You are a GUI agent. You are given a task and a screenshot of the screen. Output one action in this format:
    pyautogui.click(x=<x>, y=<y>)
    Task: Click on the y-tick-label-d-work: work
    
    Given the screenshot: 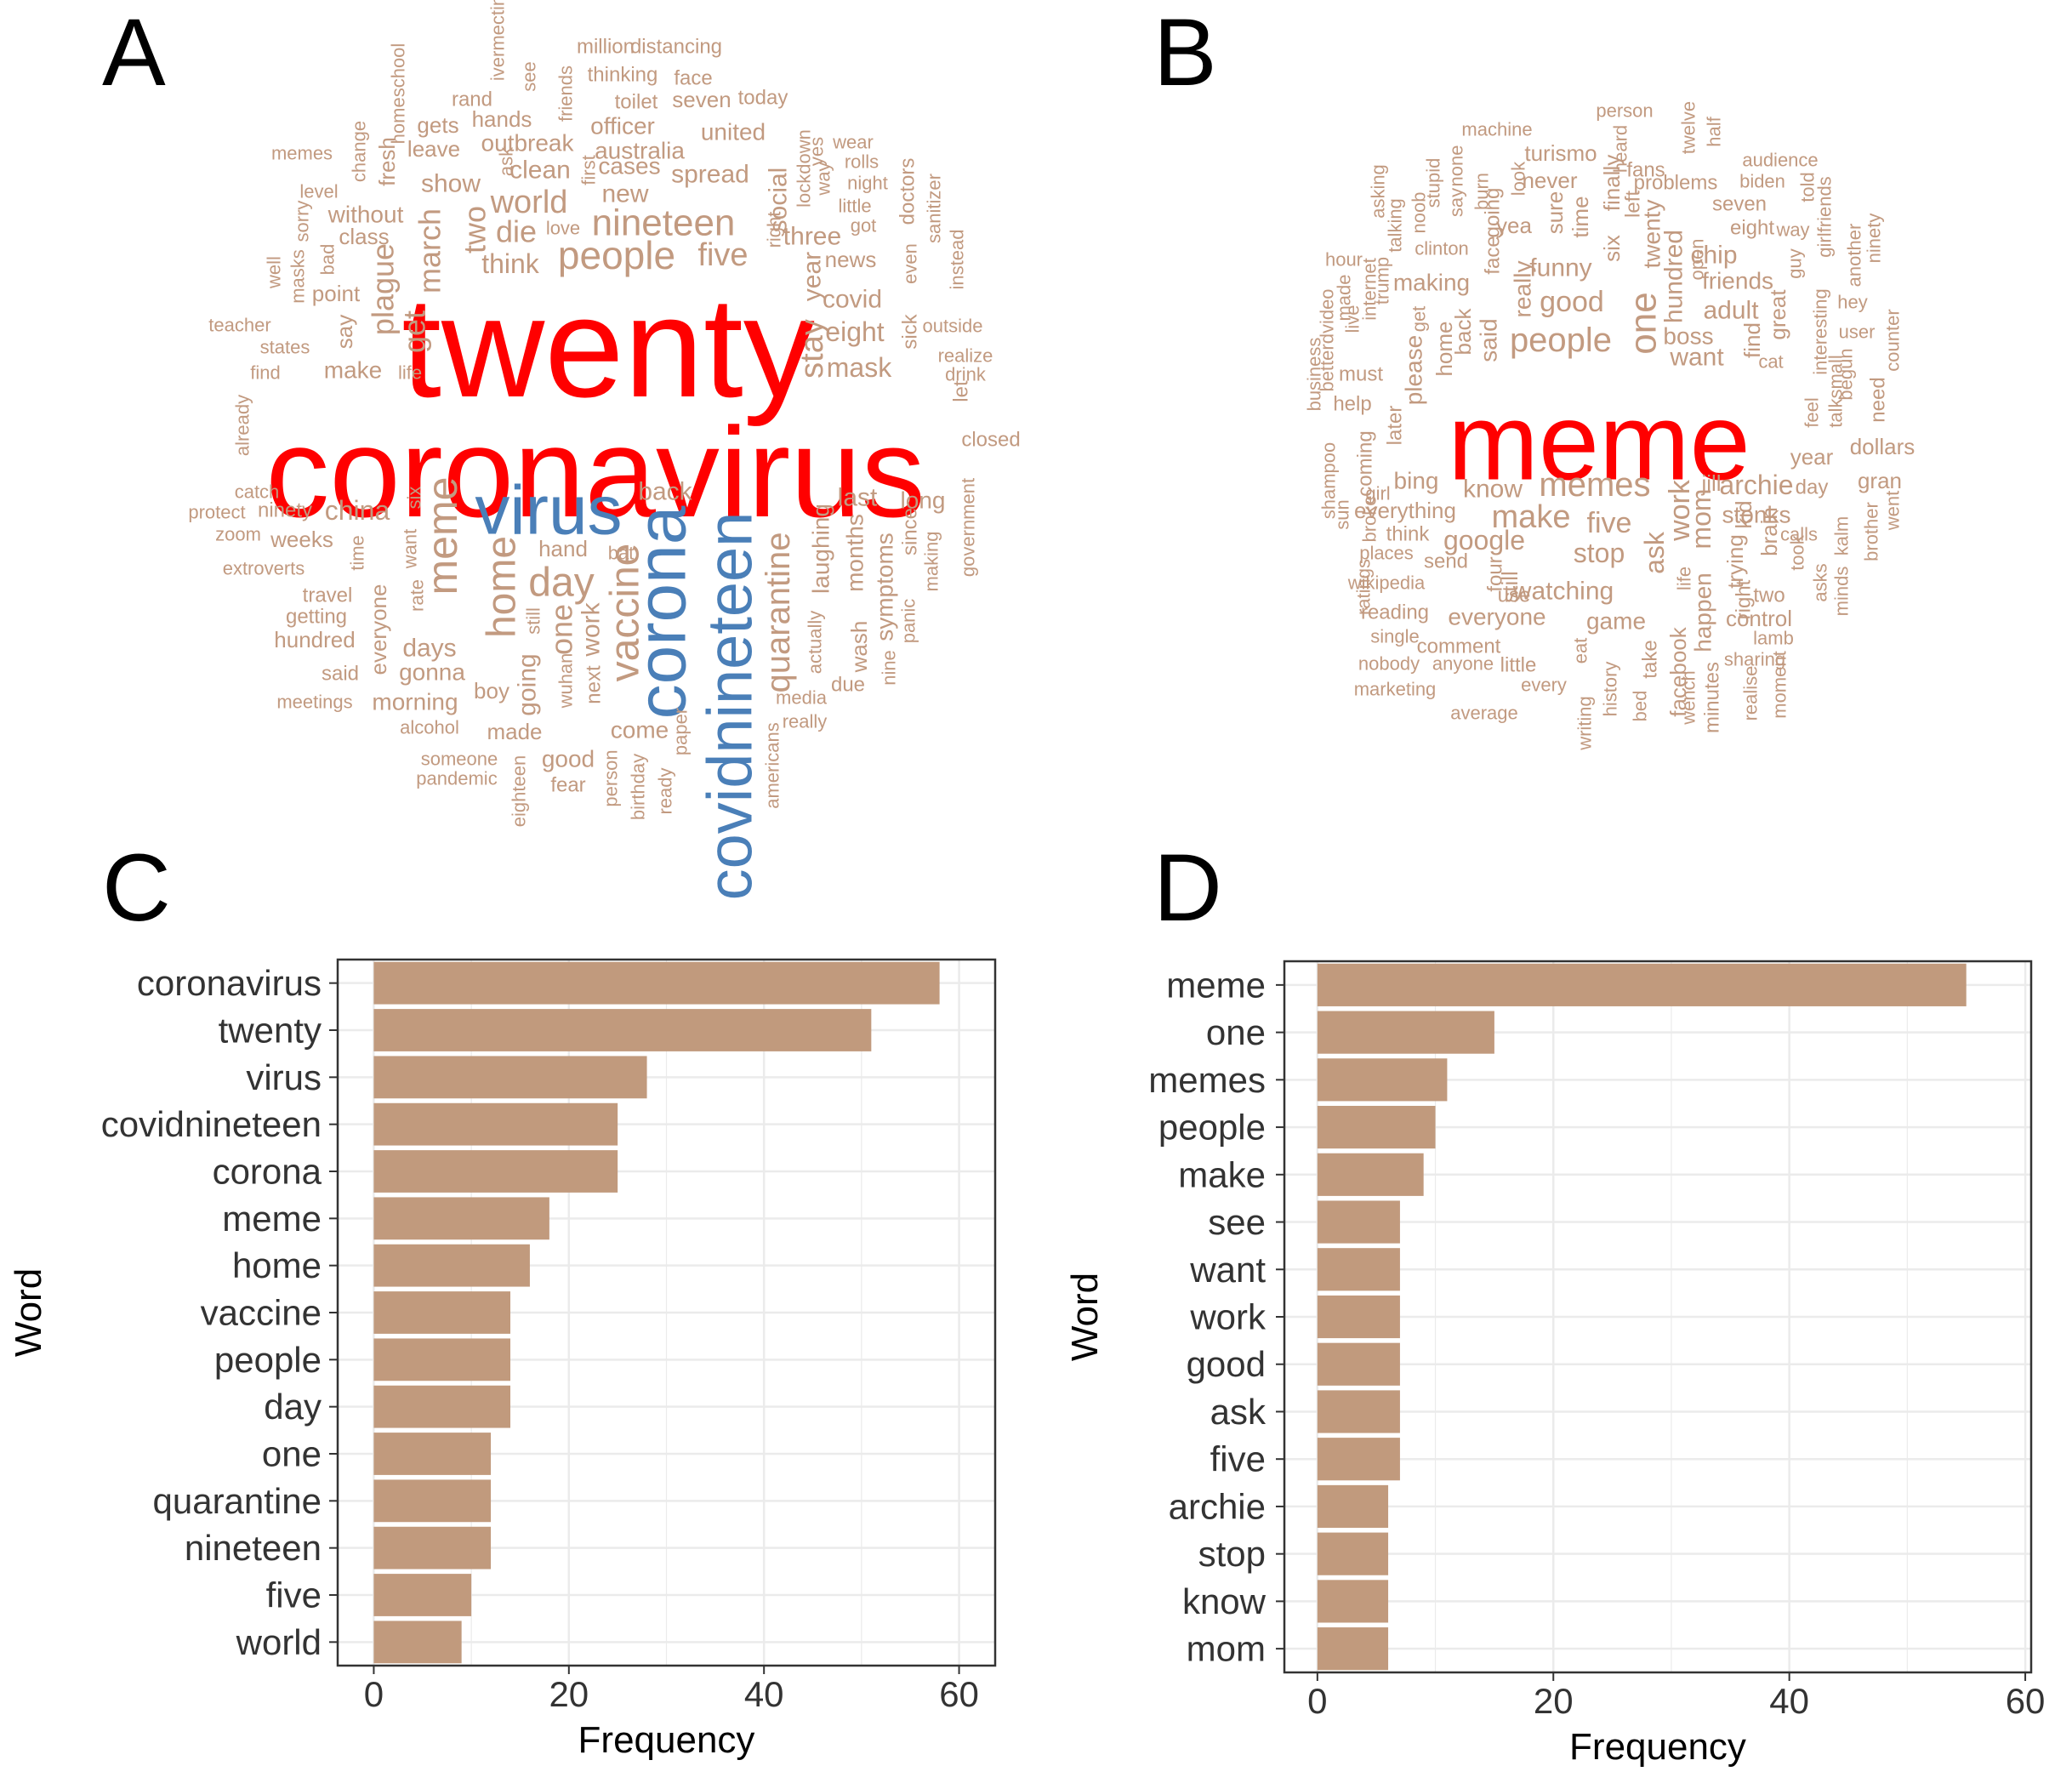 What is the action you would take?
    pyautogui.click(x=1228, y=1317)
    